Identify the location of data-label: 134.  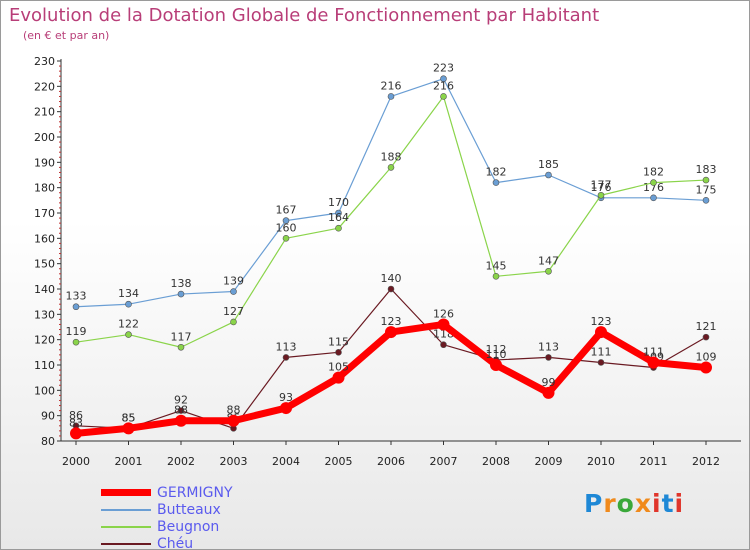
(128, 293).